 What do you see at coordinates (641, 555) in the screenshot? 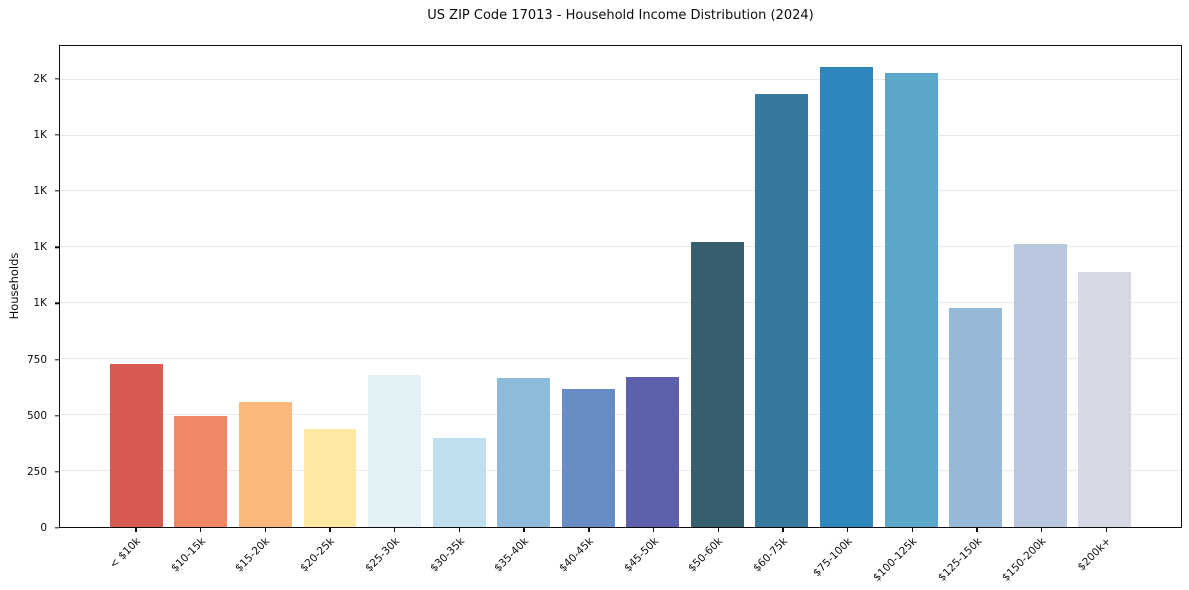
I see `x-tick-label: $45-50k` at bounding box center [641, 555].